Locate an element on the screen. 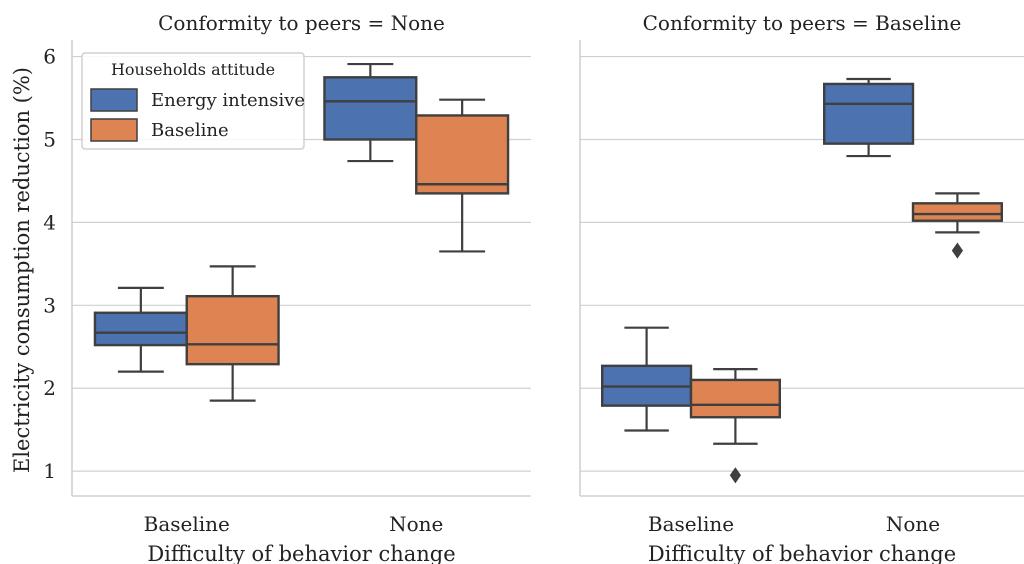 The height and width of the screenshot is (564, 1024). y-axis-label: Electricity consumption reduction (%) is located at coordinates (22, 270).